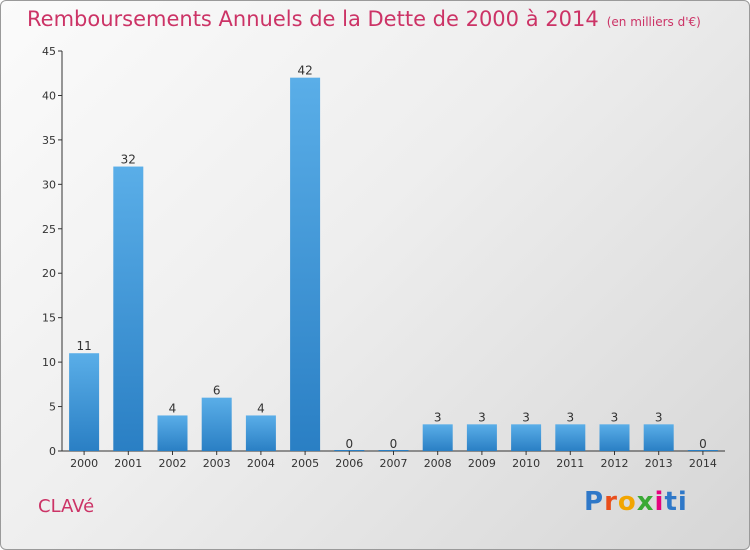 This screenshot has width=750, height=550. I want to click on x-tick-label: 2003, so click(217, 463).